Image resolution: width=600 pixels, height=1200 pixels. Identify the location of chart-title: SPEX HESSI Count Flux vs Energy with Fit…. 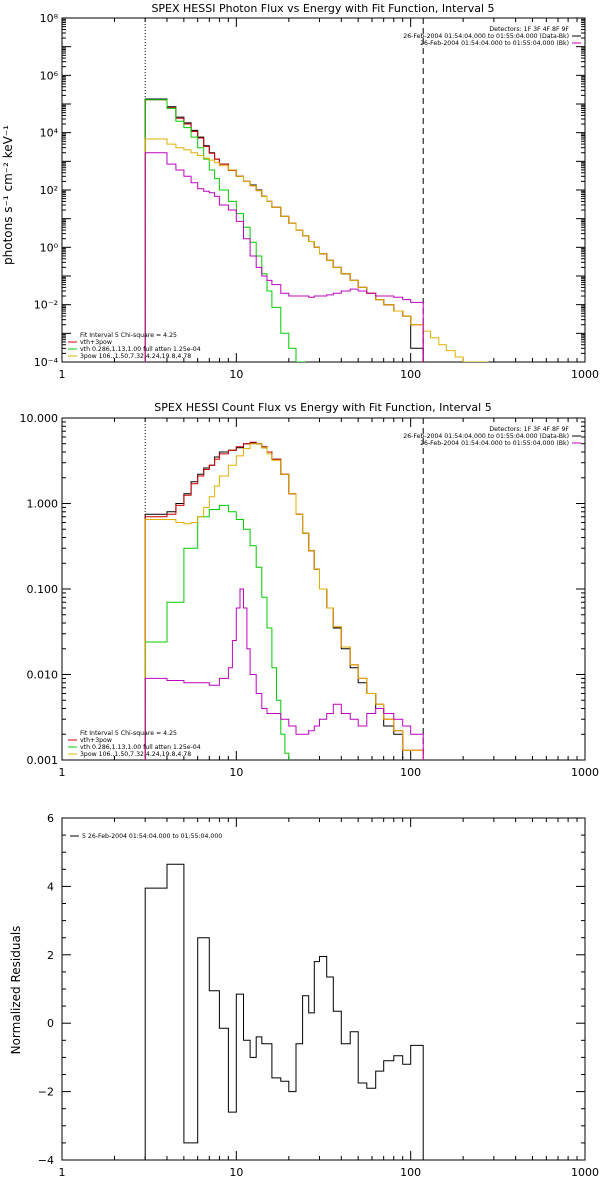
(322, 407).